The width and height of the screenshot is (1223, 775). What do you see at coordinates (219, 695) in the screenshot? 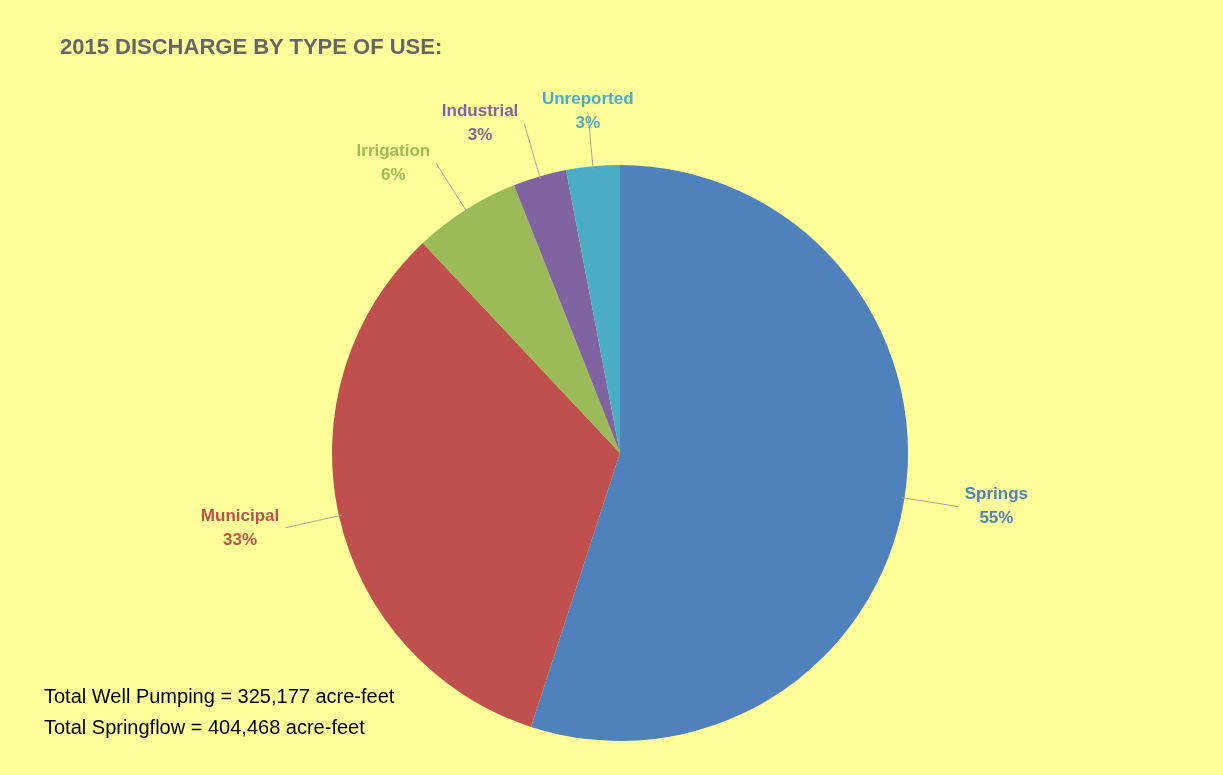
I see `text: Total Well Pumping = 325,177 acre-feet` at bounding box center [219, 695].